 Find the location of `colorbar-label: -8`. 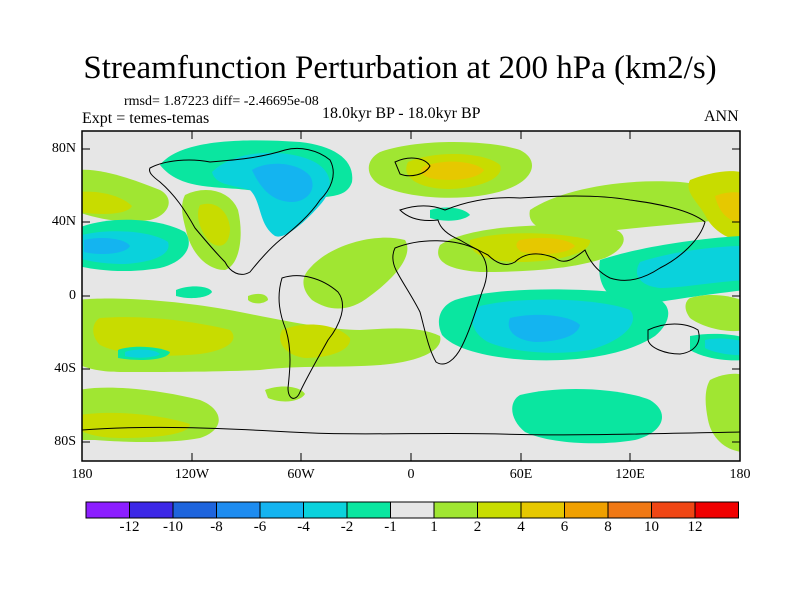

colorbar-label: -8 is located at coordinates (216, 527).